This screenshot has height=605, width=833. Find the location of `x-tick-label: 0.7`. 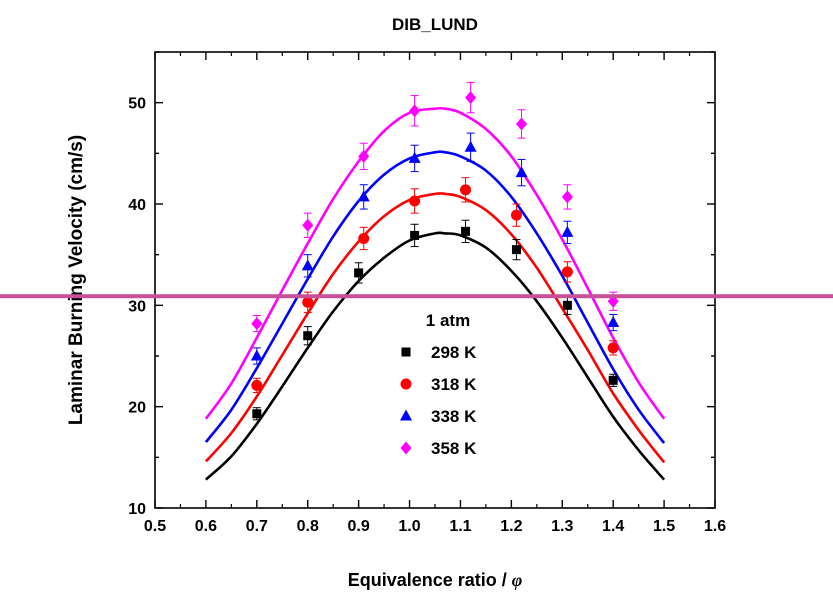

x-tick-label: 0.7 is located at coordinates (257, 526).